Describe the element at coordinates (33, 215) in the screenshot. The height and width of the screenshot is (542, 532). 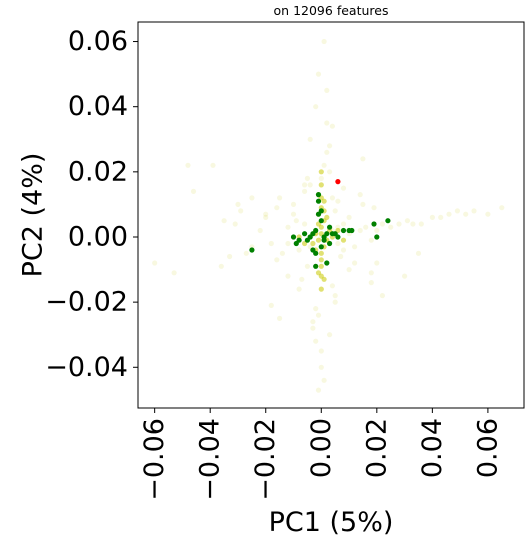
I see `y-axis-label: PC2 (4%)` at that location.